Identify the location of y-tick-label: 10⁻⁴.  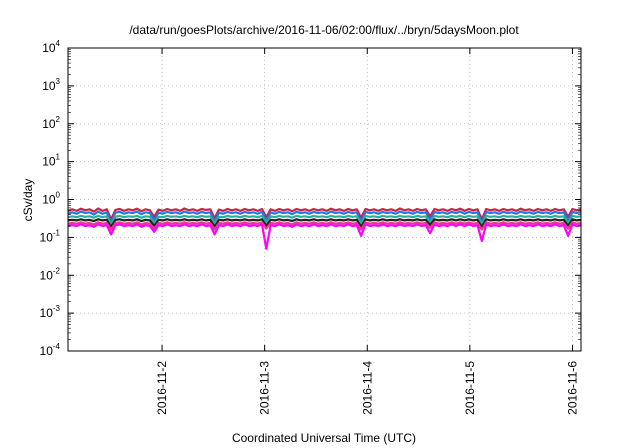
(50, 350).